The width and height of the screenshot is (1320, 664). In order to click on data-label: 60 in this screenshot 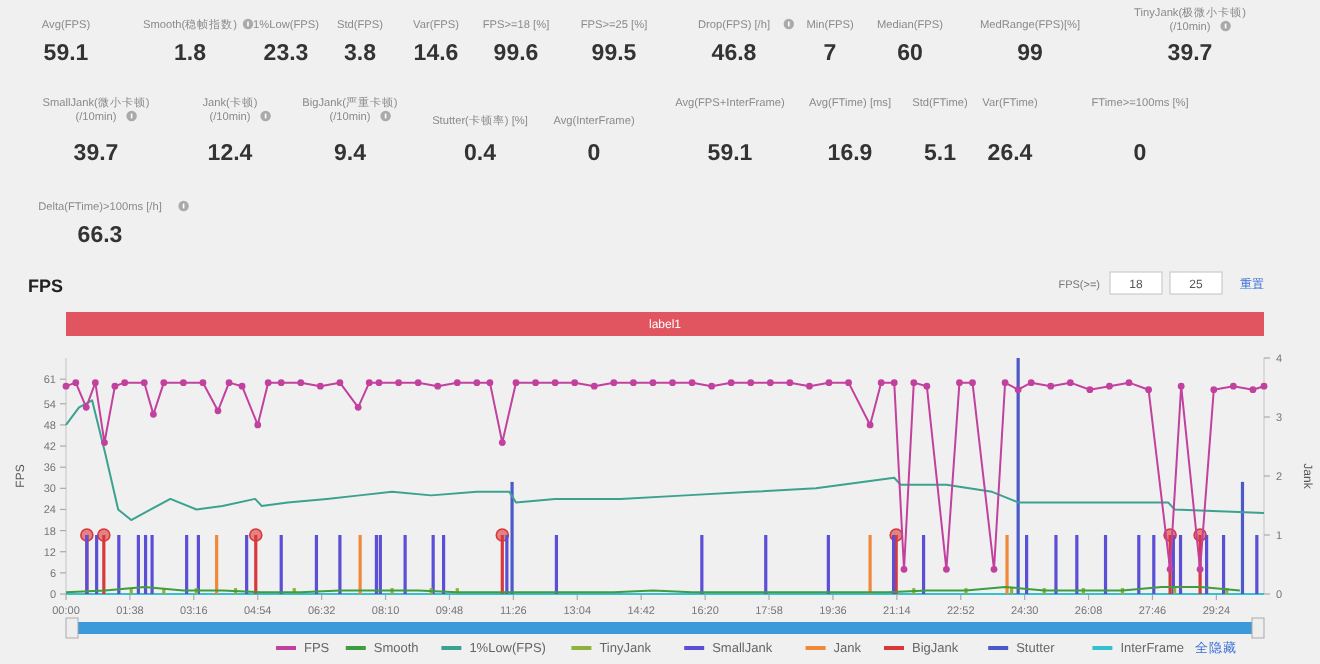, I will do `click(910, 54)`.